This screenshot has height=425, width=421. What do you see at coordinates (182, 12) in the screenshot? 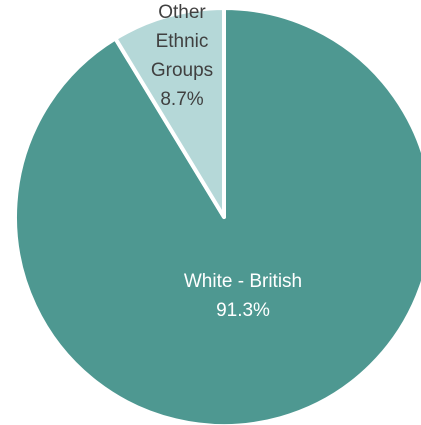
I see `slice-category-label: Other` at bounding box center [182, 12].